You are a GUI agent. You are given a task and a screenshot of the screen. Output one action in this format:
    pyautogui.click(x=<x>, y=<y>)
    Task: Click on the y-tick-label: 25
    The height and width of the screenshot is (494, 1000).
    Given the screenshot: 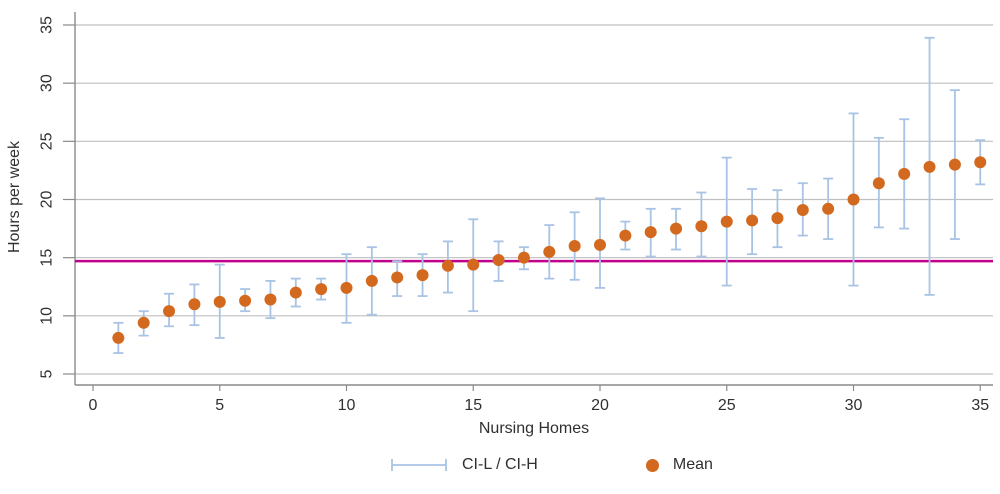 What is the action you would take?
    pyautogui.click(x=47, y=141)
    